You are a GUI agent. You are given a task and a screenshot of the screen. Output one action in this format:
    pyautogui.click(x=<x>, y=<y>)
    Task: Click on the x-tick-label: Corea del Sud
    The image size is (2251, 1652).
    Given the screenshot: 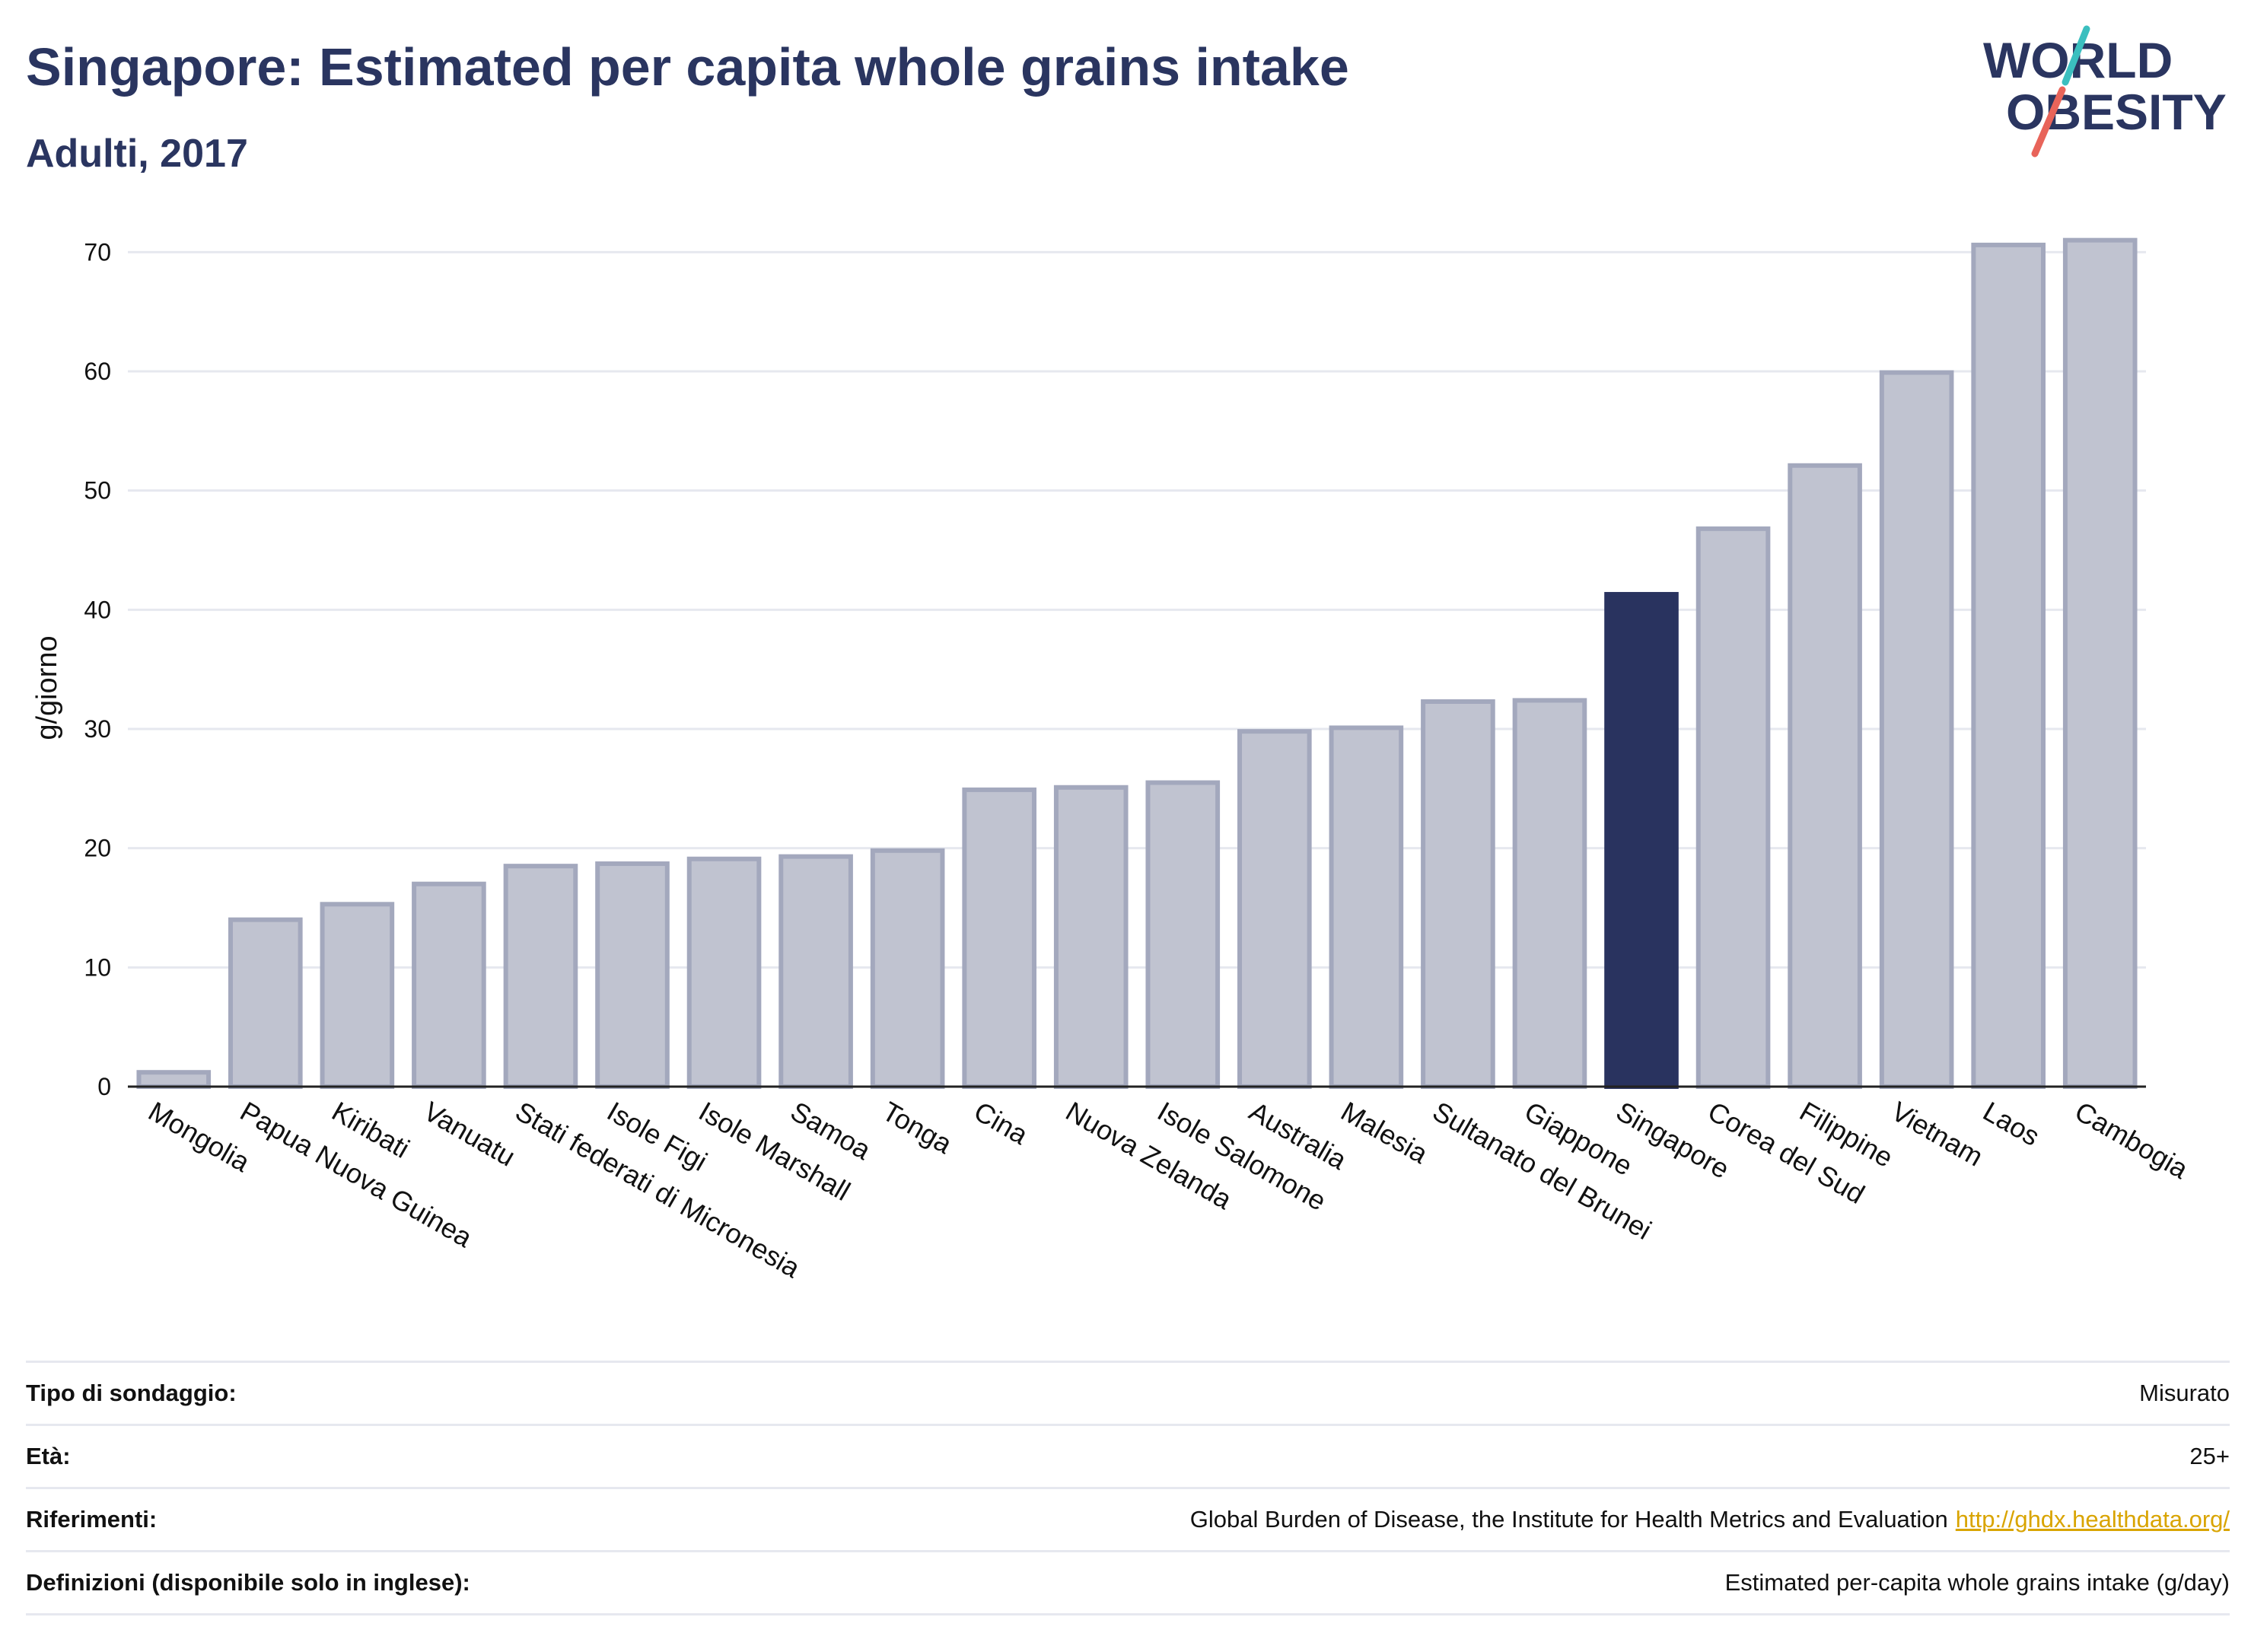 What is the action you would take?
    pyautogui.click(x=1787, y=1152)
    